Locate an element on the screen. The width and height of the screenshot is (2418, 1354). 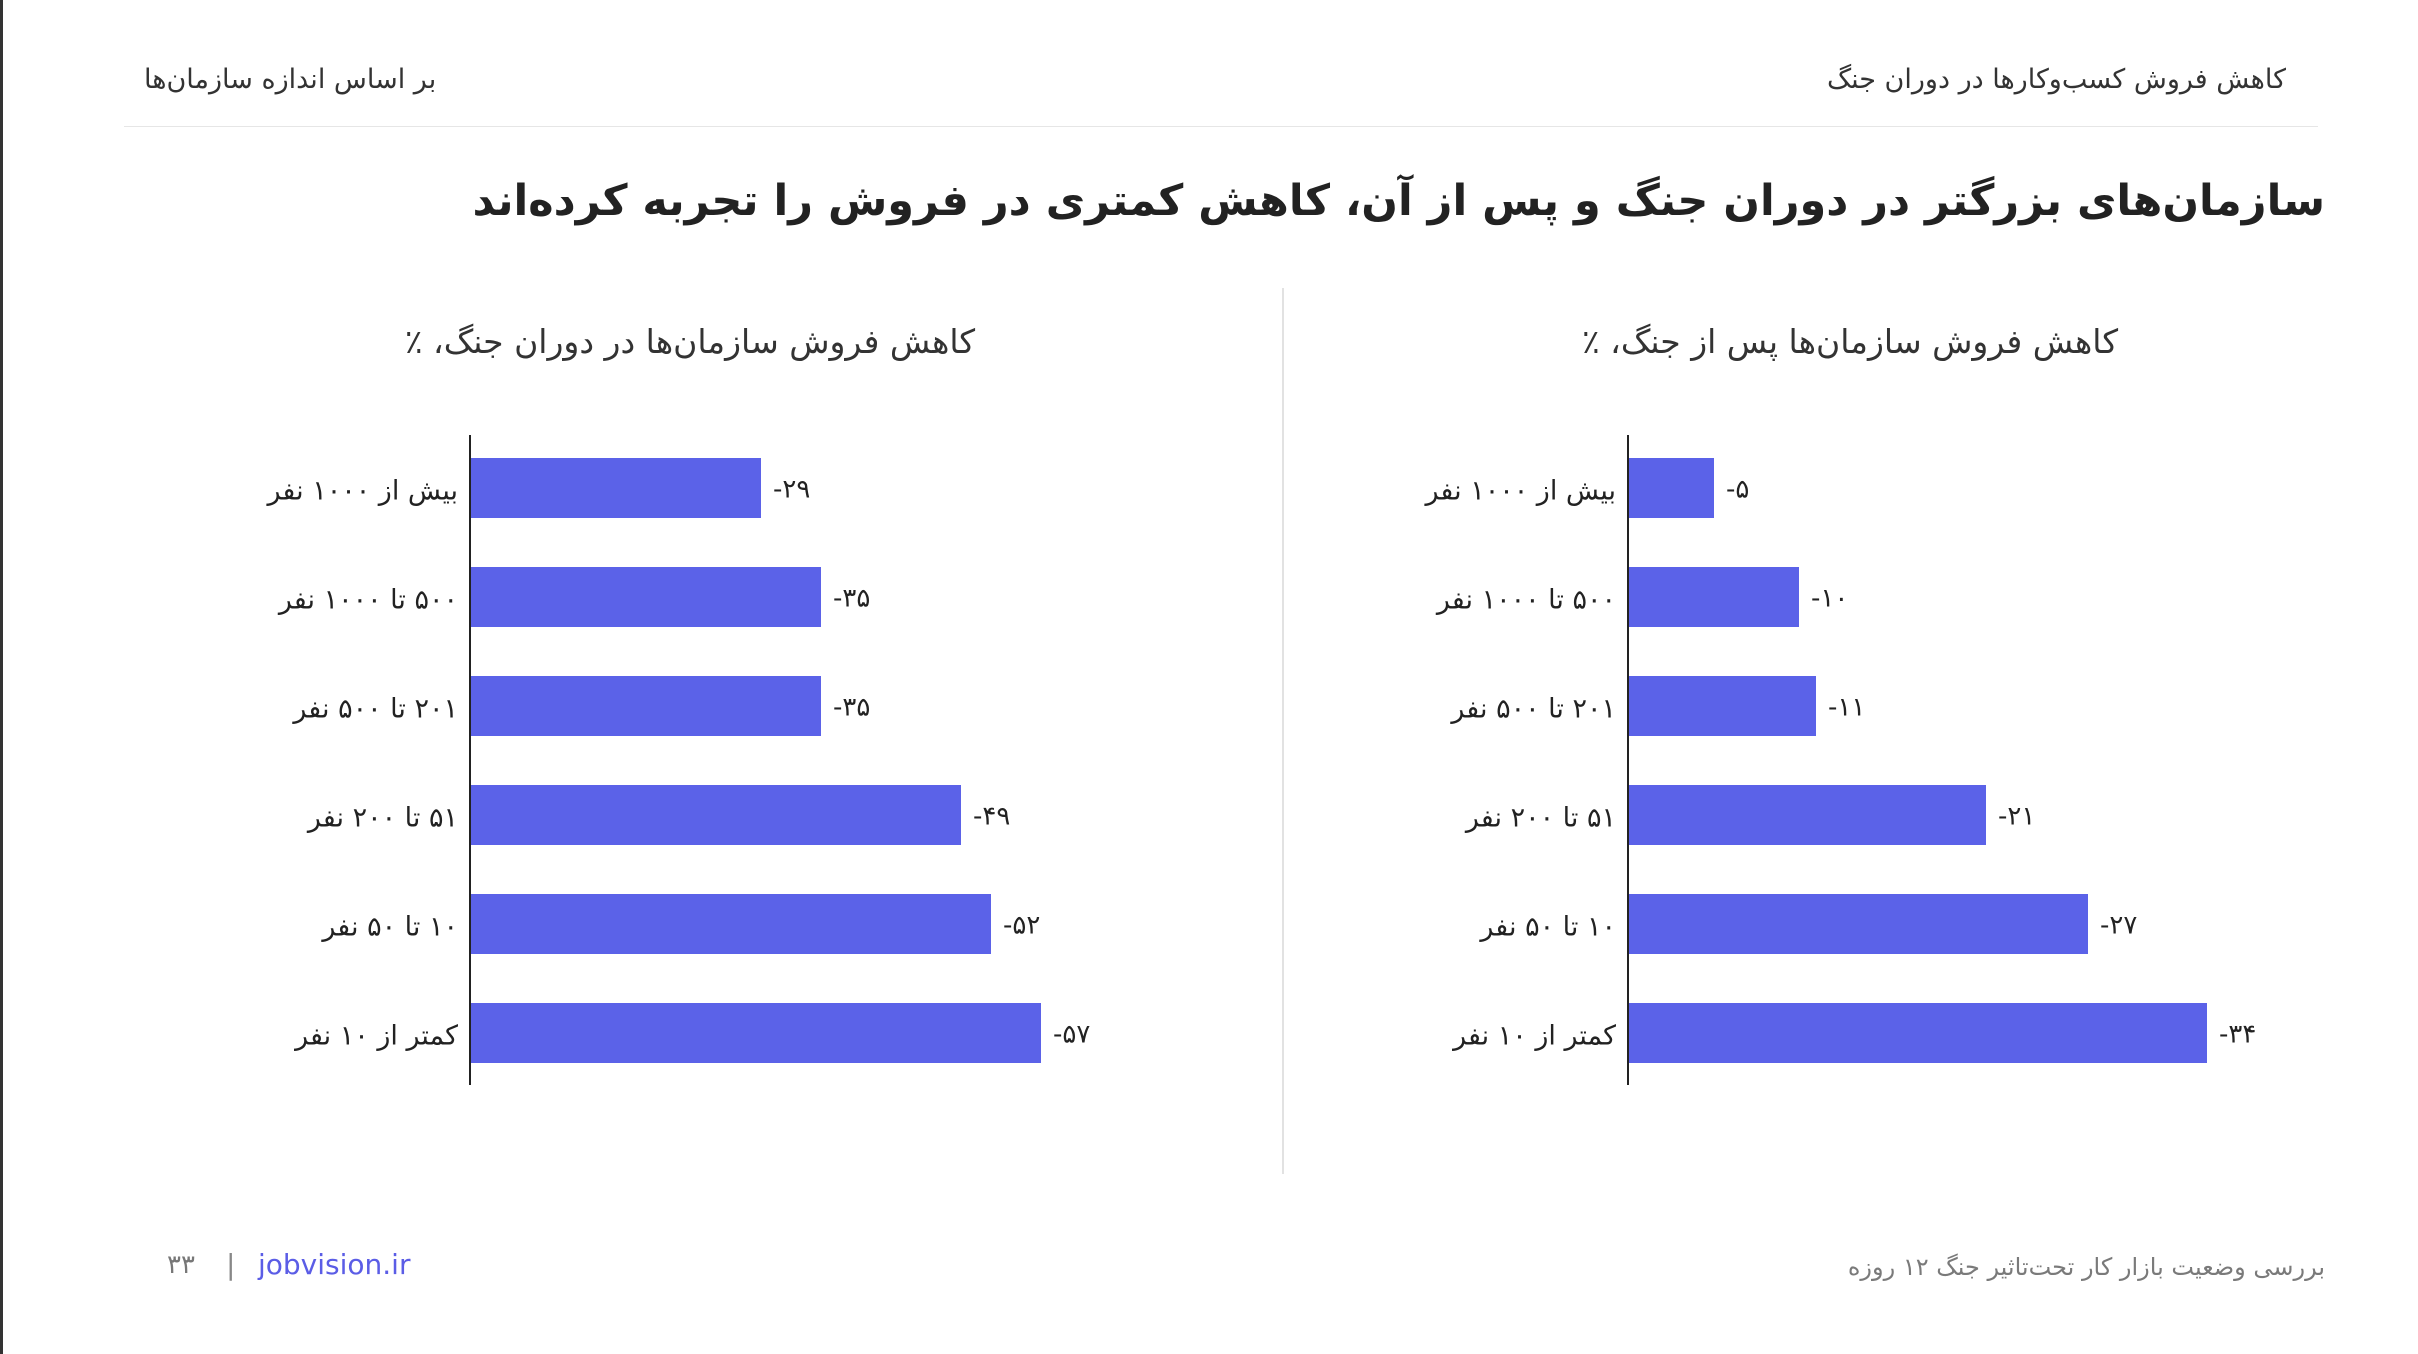
report-title: کاهش فروش کسب‌وکارها در دوران جنگ is located at coordinates (2056, 79).